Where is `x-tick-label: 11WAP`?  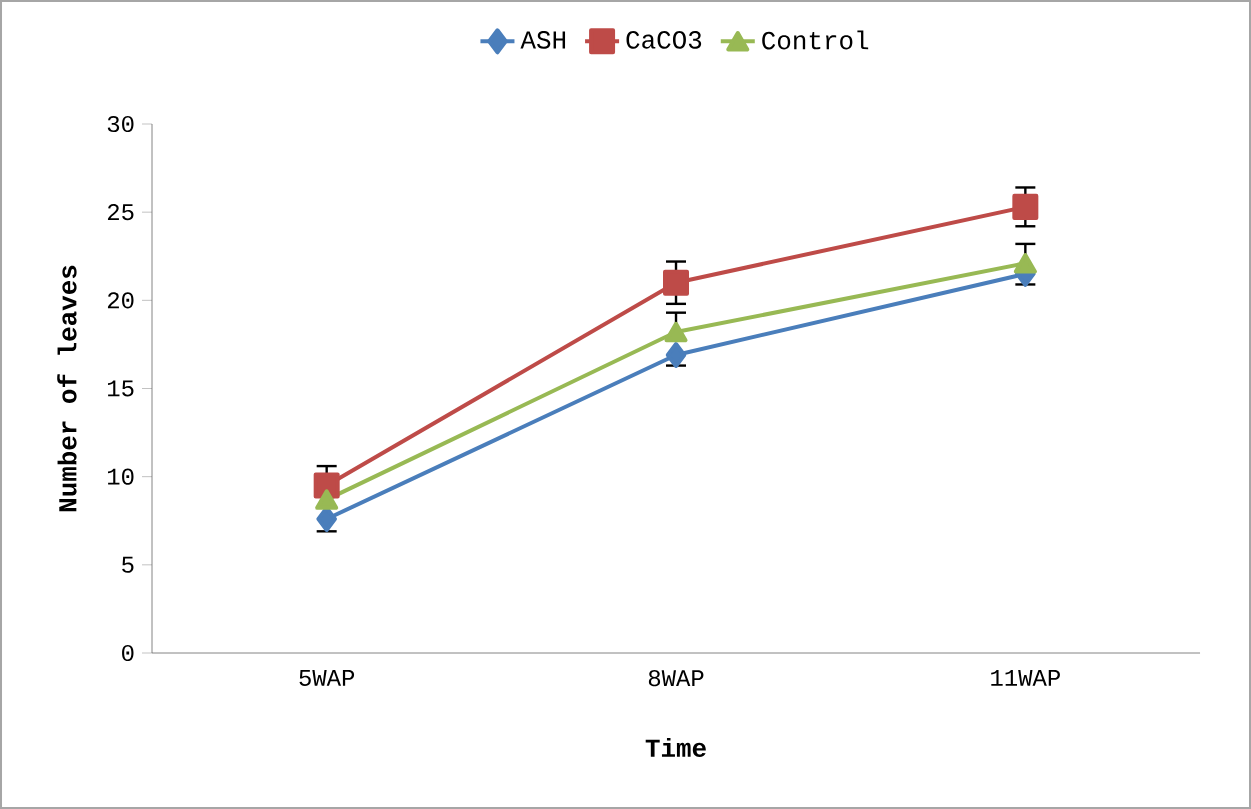
x-tick-label: 11WAP is located at coordinates (1025, 678).